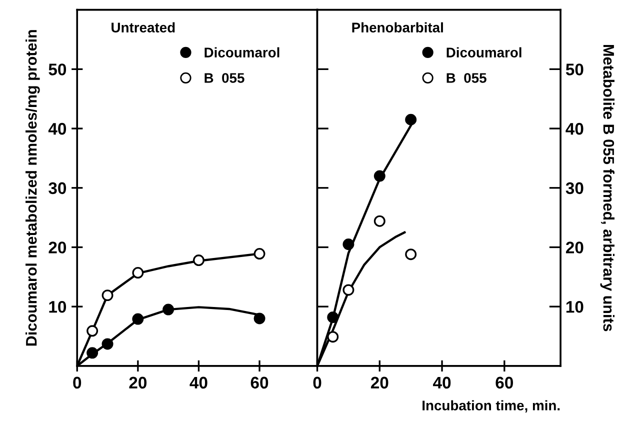 Image resolution: width=627 pixels, height=427 pixels. Describe the element at coordinates (397, 27) in the screenshot. I see `text: Phenobarbital` at that location.